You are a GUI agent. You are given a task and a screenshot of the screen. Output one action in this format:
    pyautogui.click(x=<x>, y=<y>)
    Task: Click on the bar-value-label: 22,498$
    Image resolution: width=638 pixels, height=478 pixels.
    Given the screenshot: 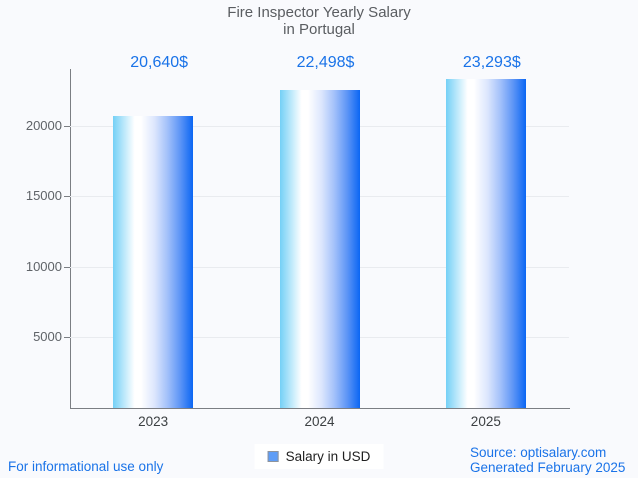 What is the action you would take?
    pyautogui.click(x=325, y=62)
    